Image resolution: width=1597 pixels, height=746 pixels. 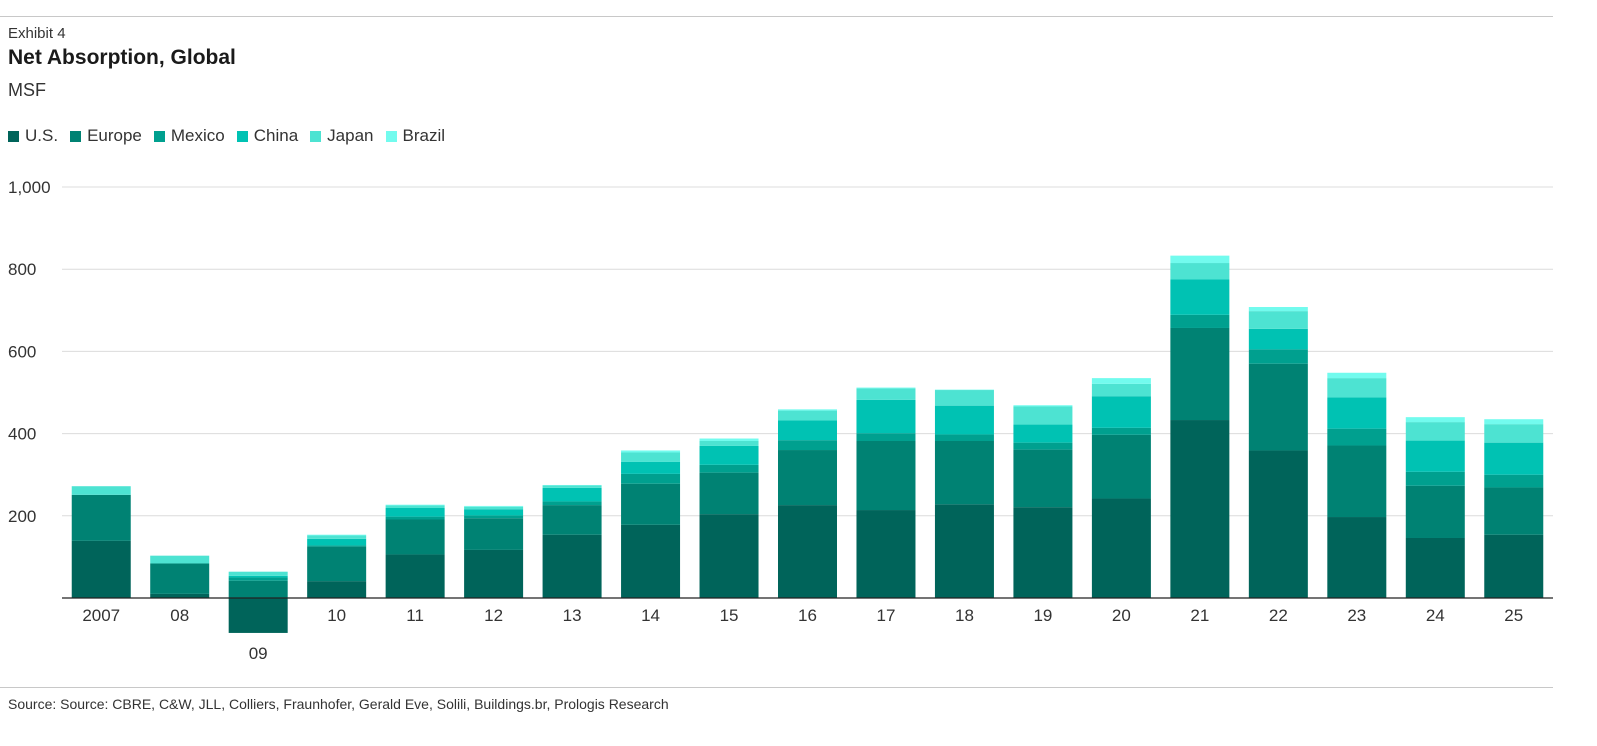 I want to click on x-tick-label: 14, so click(x=650, y=615).